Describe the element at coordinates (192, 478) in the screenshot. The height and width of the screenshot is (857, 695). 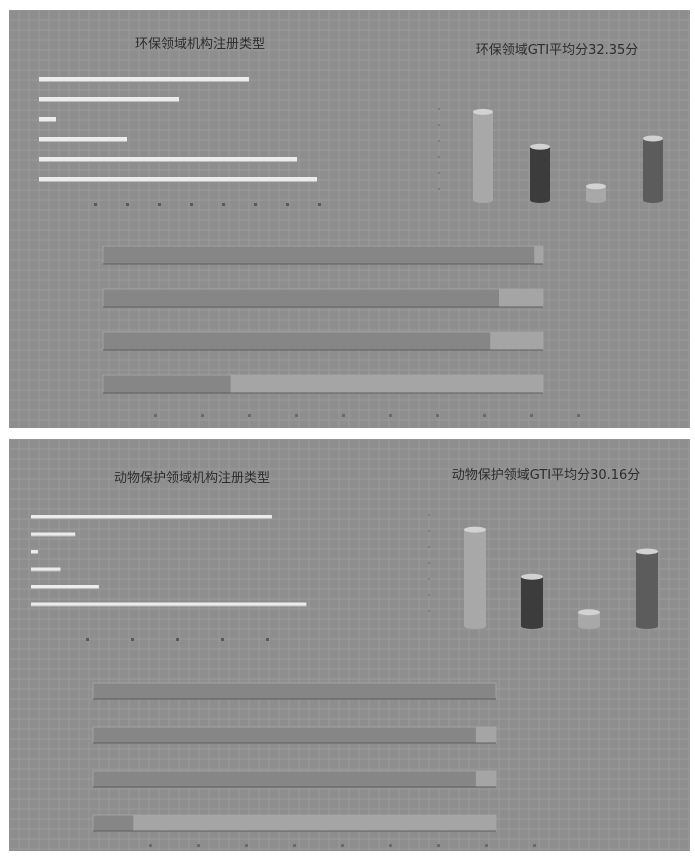
I see `registration-type-chart-title: 动物保护领域机构注册类型` at that location.